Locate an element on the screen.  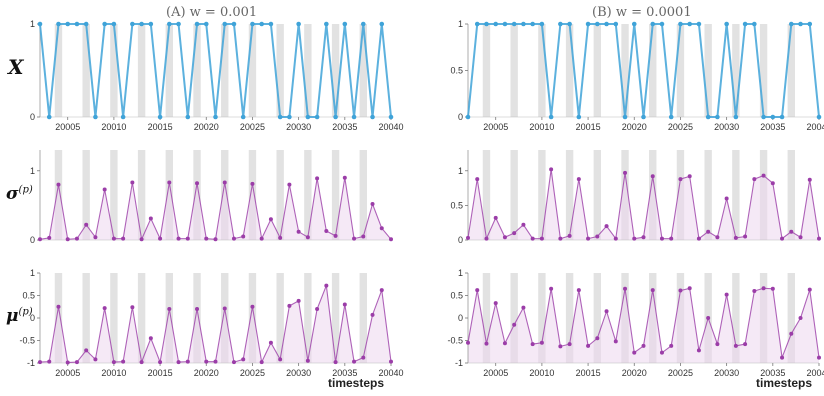
a-X-xtick-label: 20015 is located at coordinates (160, 127).